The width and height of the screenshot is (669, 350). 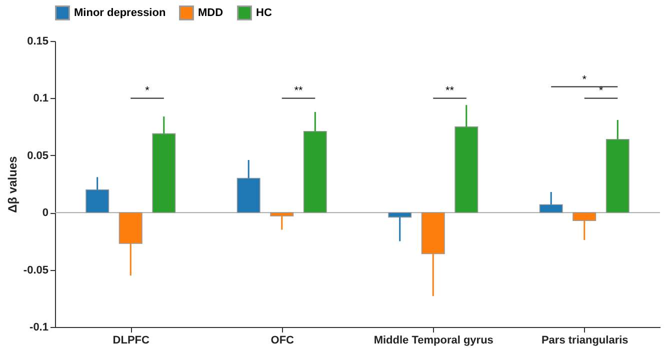 I want to click on legend-label: MDD, so click(x=211, y=12).